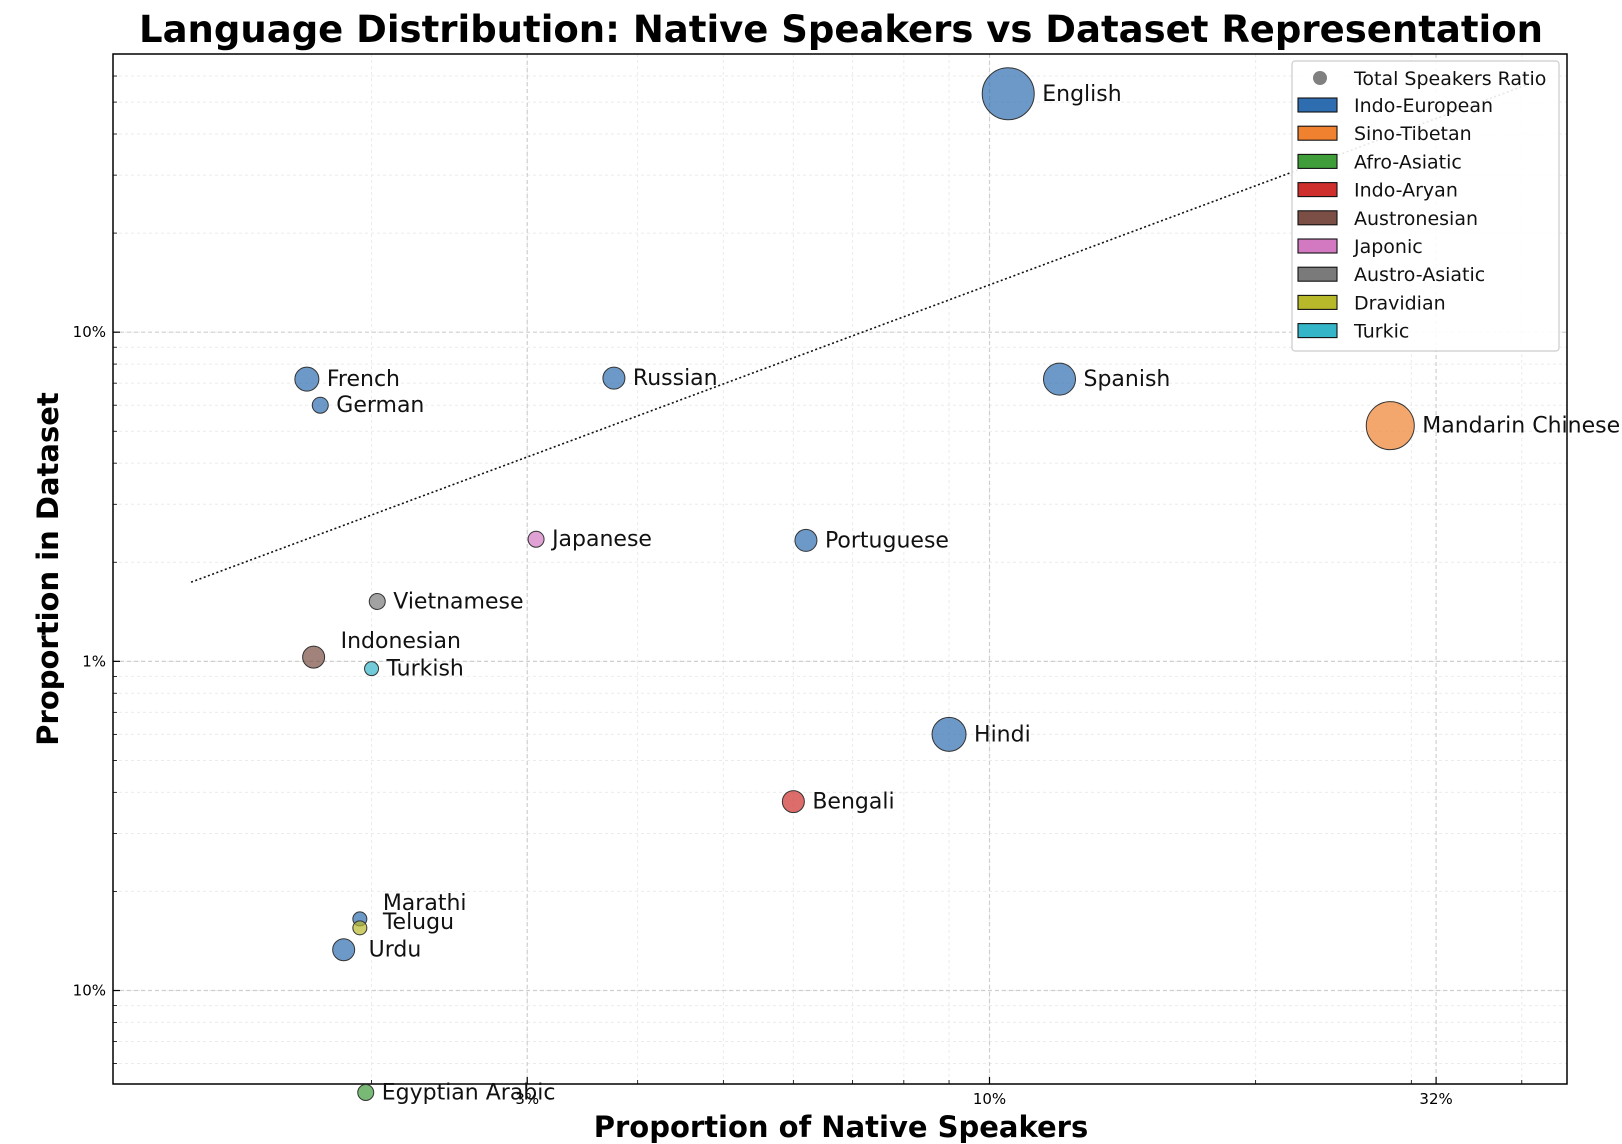  What do you see at coordinates (1406, 191) in the screenshot?
I see `legend-label: Indo-Aryan` at bounding box center [1406, 191].